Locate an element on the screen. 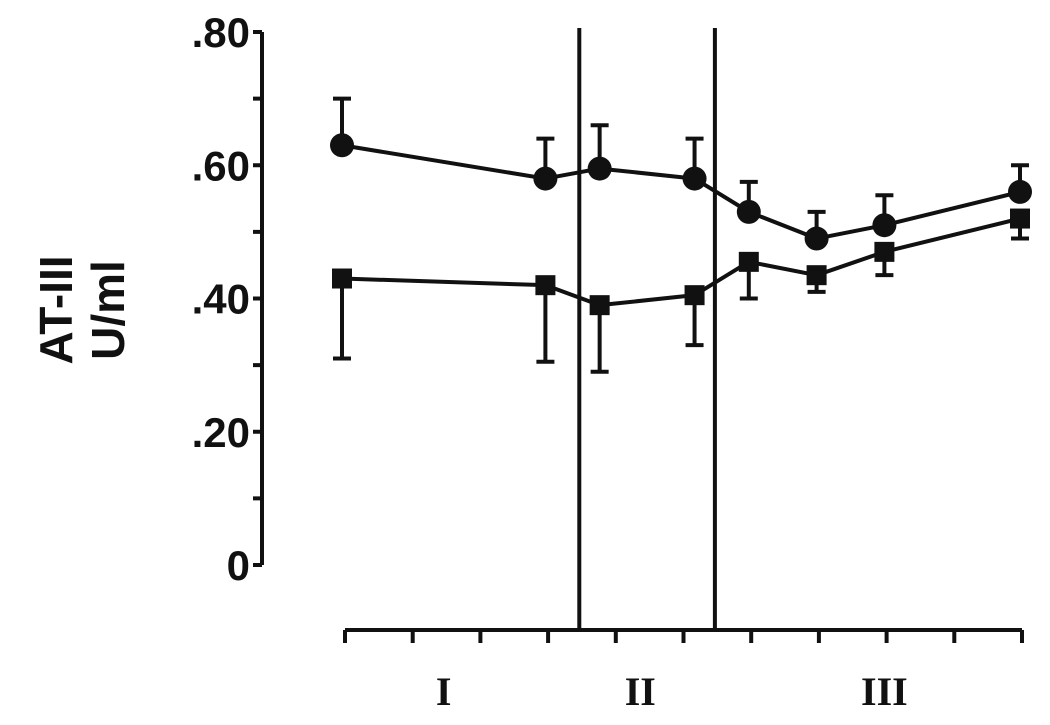 This screenshot has width=1050, height=725. y-tick-label: .60 is located at coordinates (221, 165).